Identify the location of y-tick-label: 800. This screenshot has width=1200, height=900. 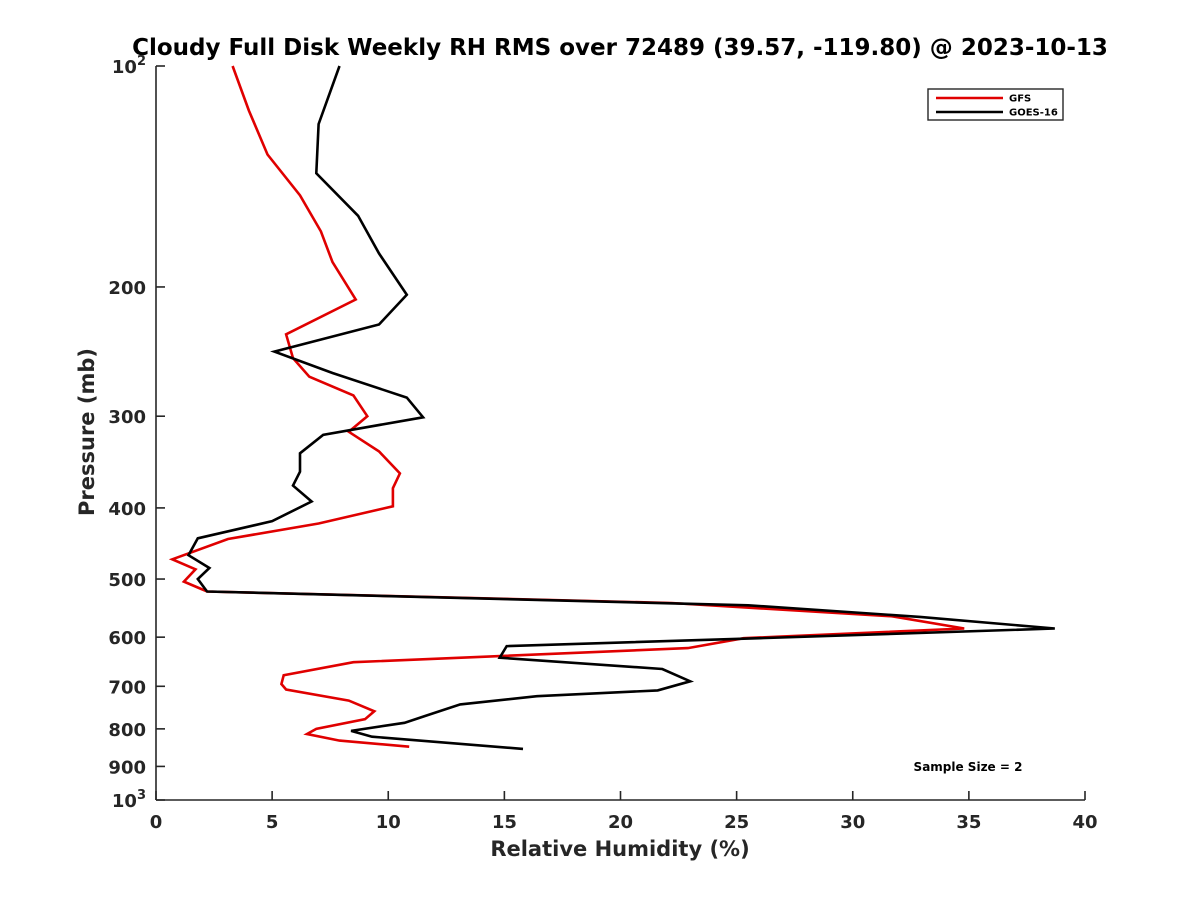
(127, 730).